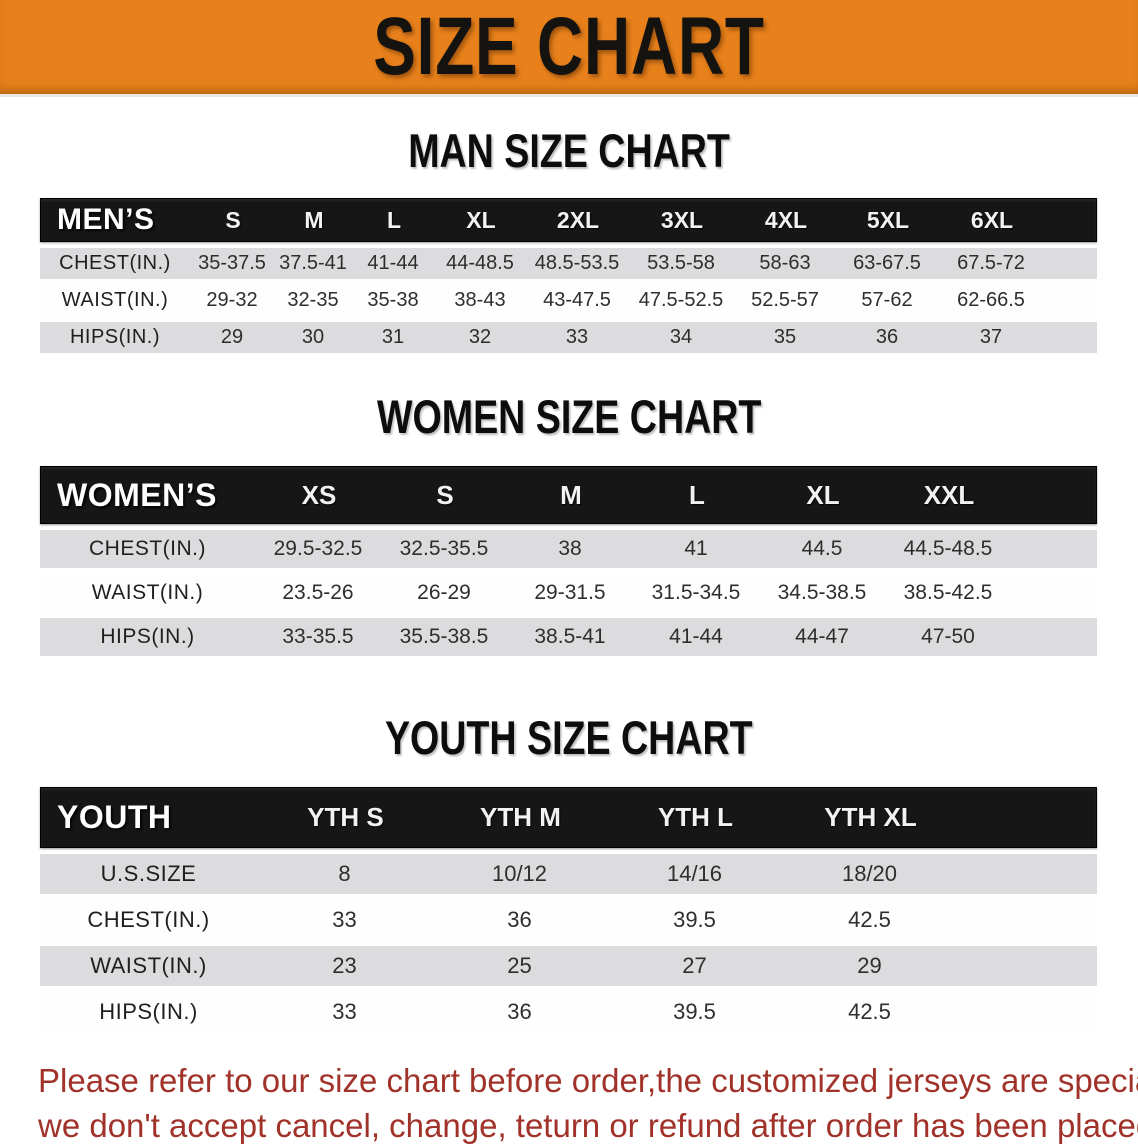  I want to click on size-column-header: S, so click(233, 219).